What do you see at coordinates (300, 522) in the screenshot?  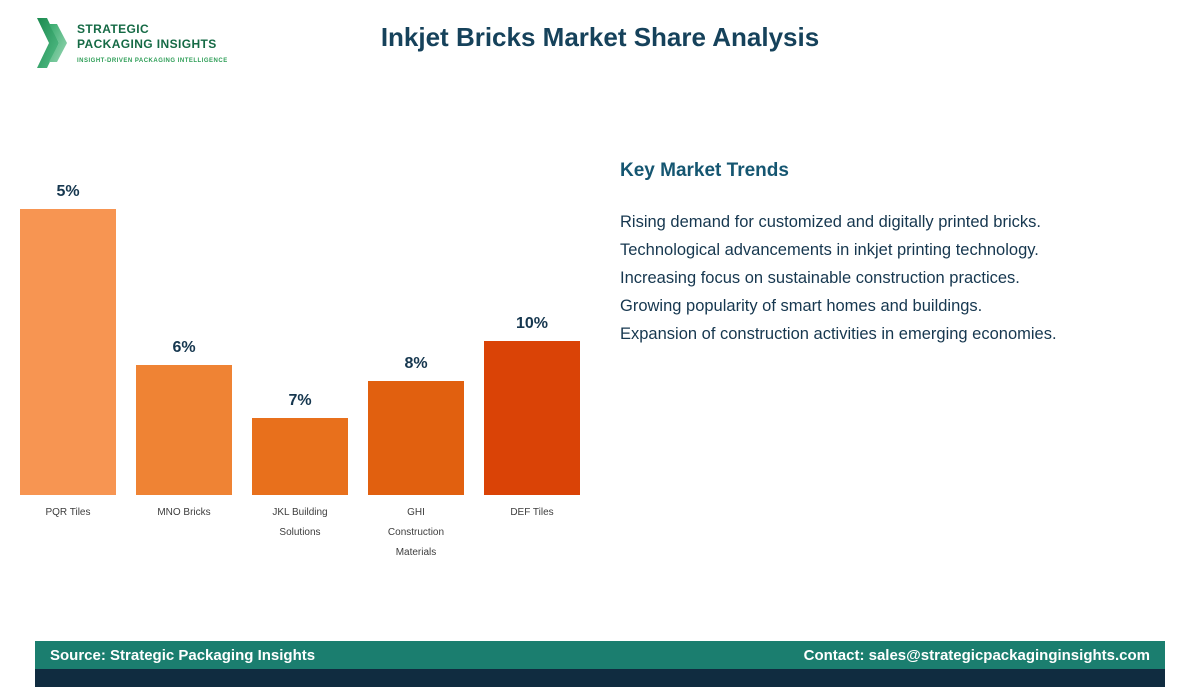 I see `bar-category-label: JKL Building Solutions` at bounding box center [300, 522].